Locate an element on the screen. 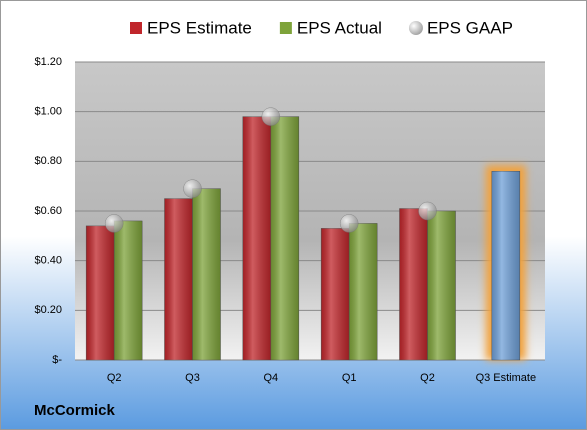  x-tick-label: Q1 is located at coordinates (349, 378).